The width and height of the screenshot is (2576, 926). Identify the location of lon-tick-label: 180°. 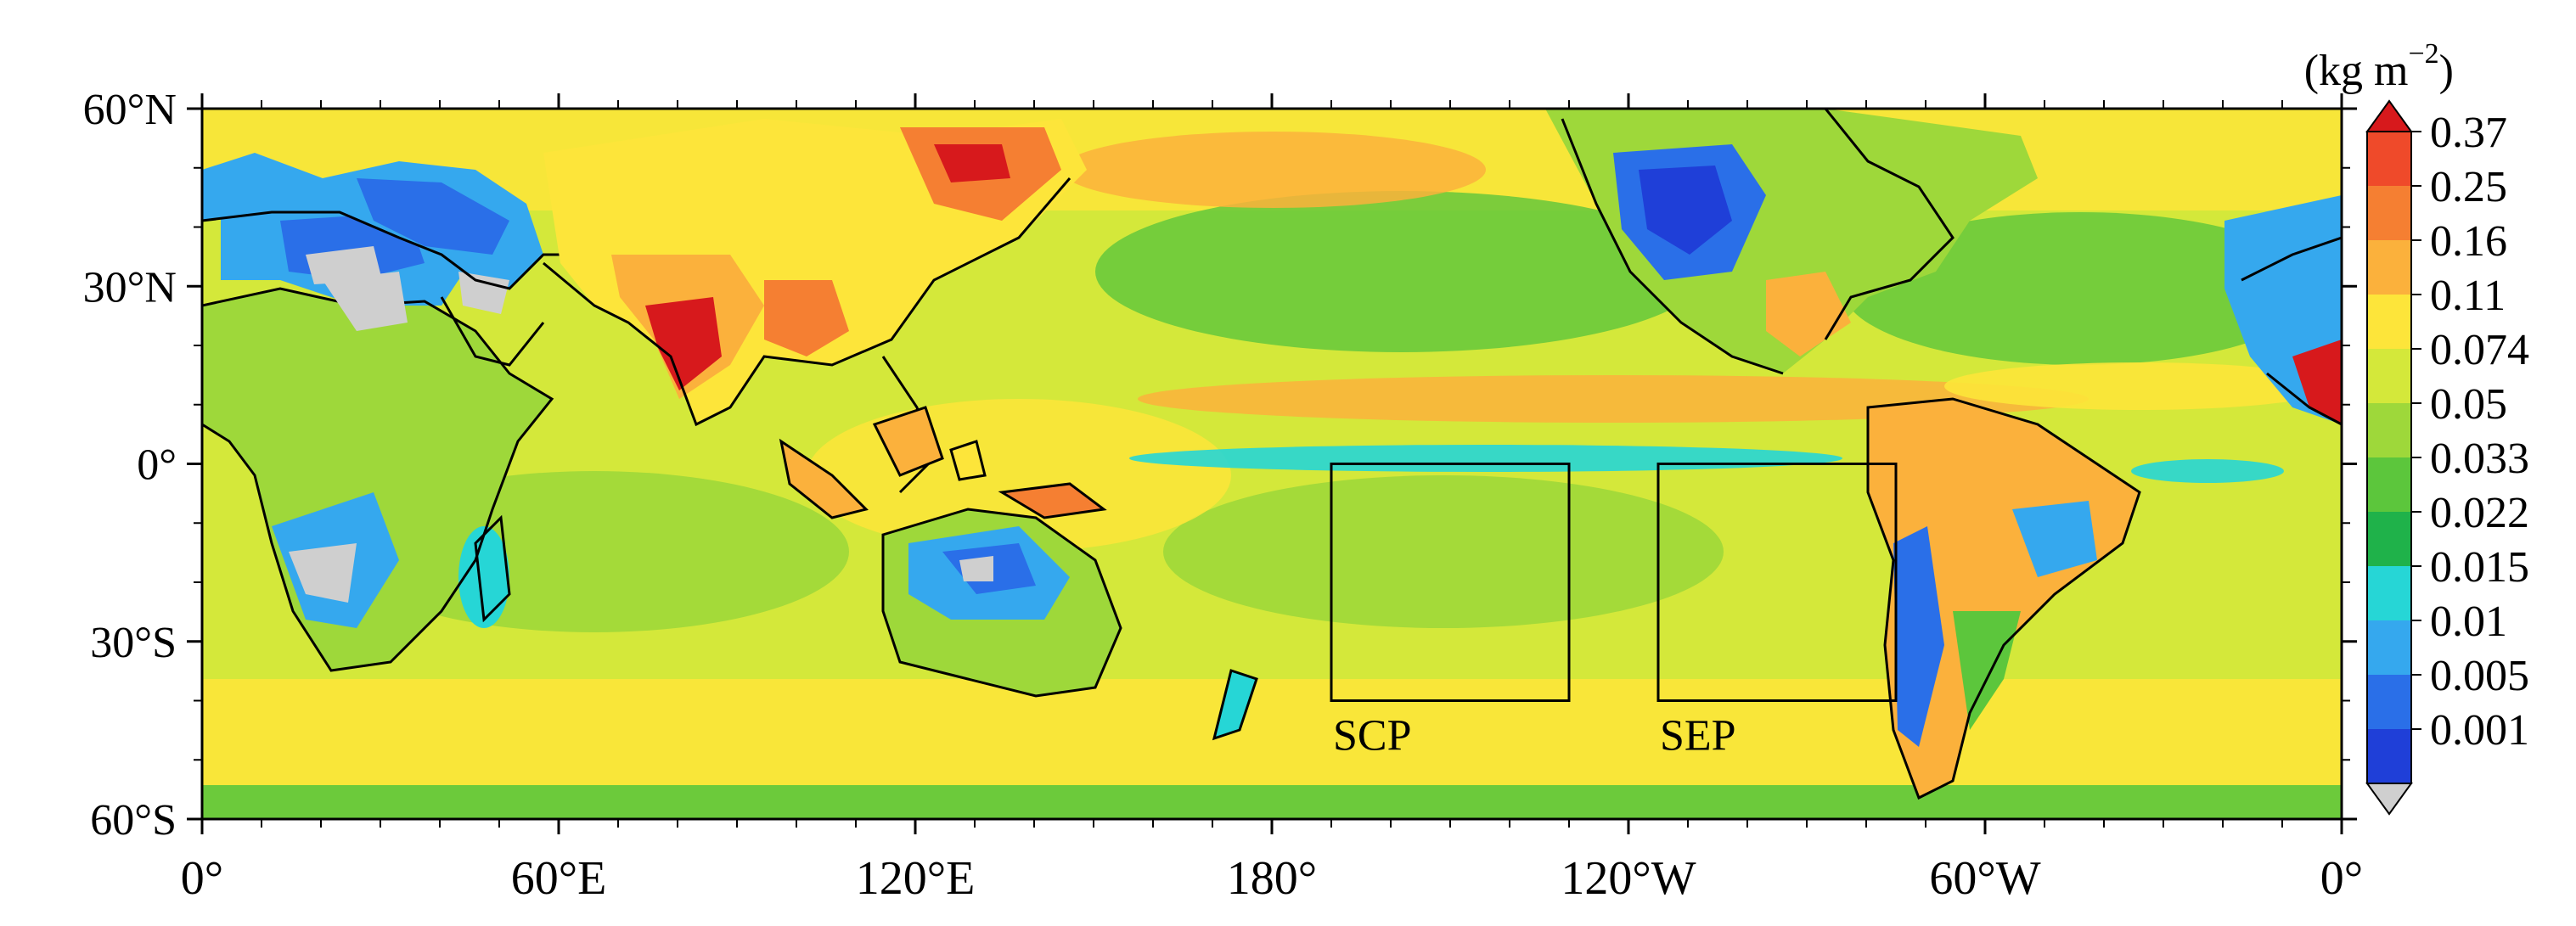
(1272, 878).